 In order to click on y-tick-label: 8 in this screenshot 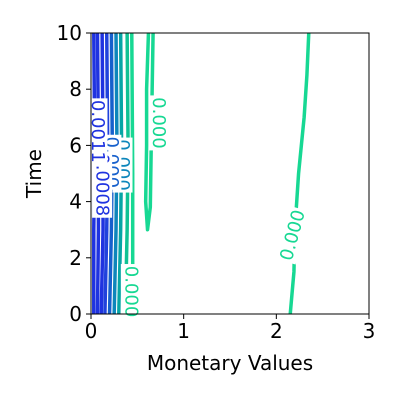, I will do `click(75, 89)`.